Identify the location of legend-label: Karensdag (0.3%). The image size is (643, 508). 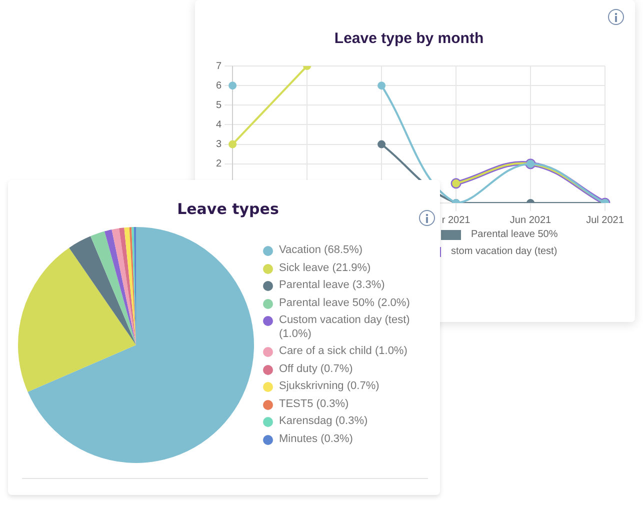
(323, 421).